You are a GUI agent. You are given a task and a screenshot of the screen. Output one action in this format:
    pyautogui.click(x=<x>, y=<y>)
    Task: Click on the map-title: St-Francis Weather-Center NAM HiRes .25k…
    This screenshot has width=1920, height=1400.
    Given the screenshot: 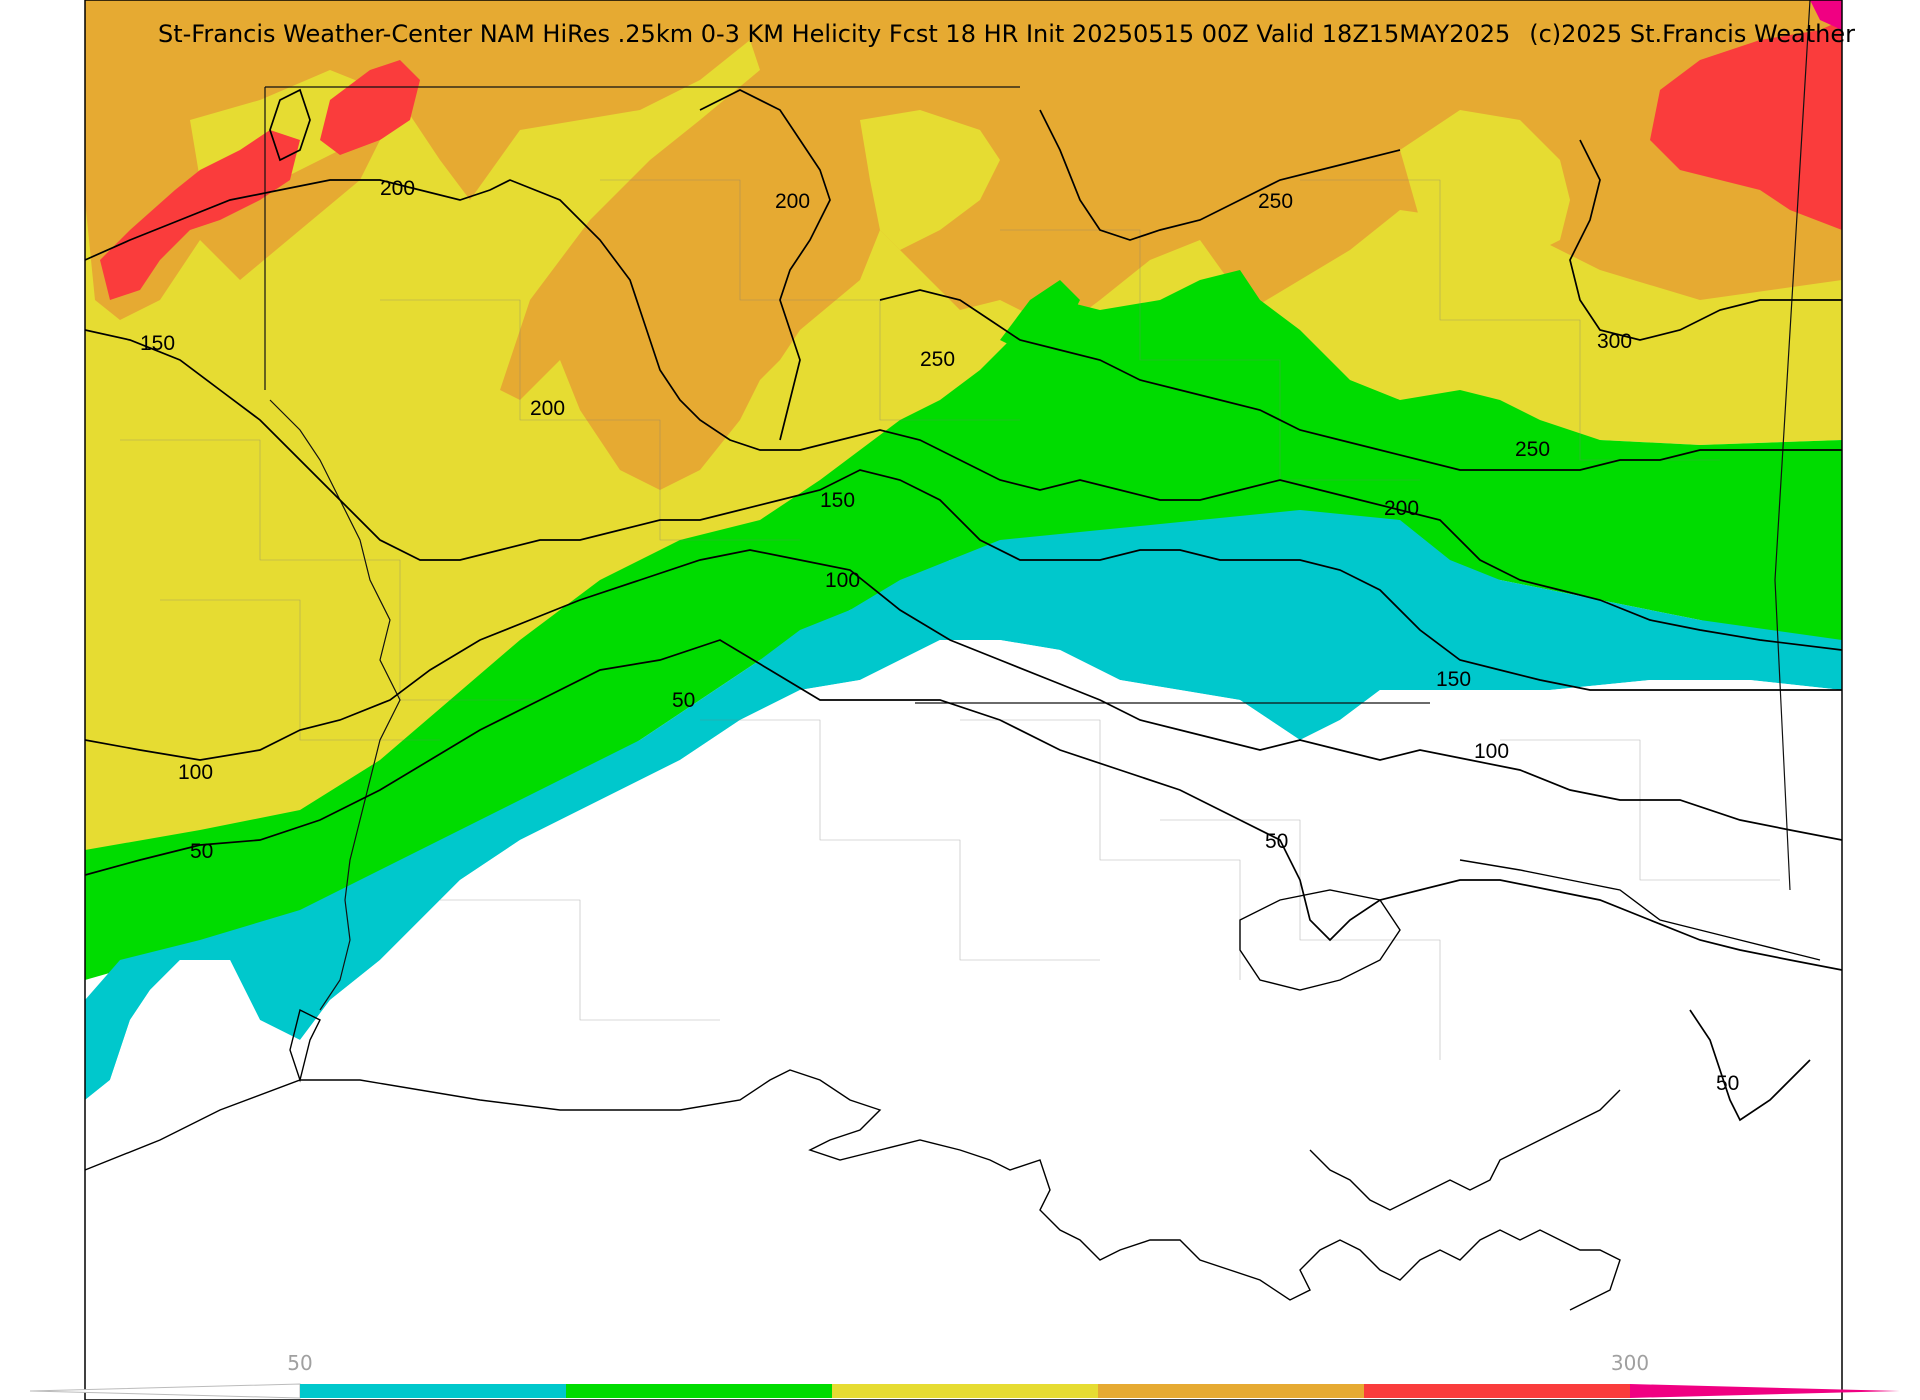 What is the action you would take?
    pyautogui.click(x=834, y=34)
    